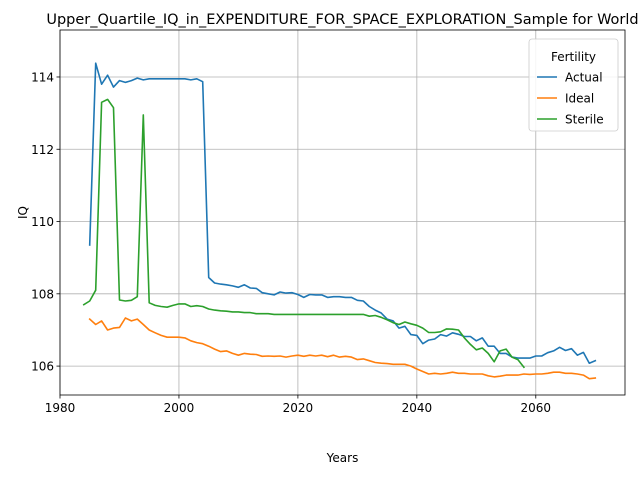 The height and width of the screenshot is (485, 640). I want to click on y-tick-label: 114, so click(42, 77).